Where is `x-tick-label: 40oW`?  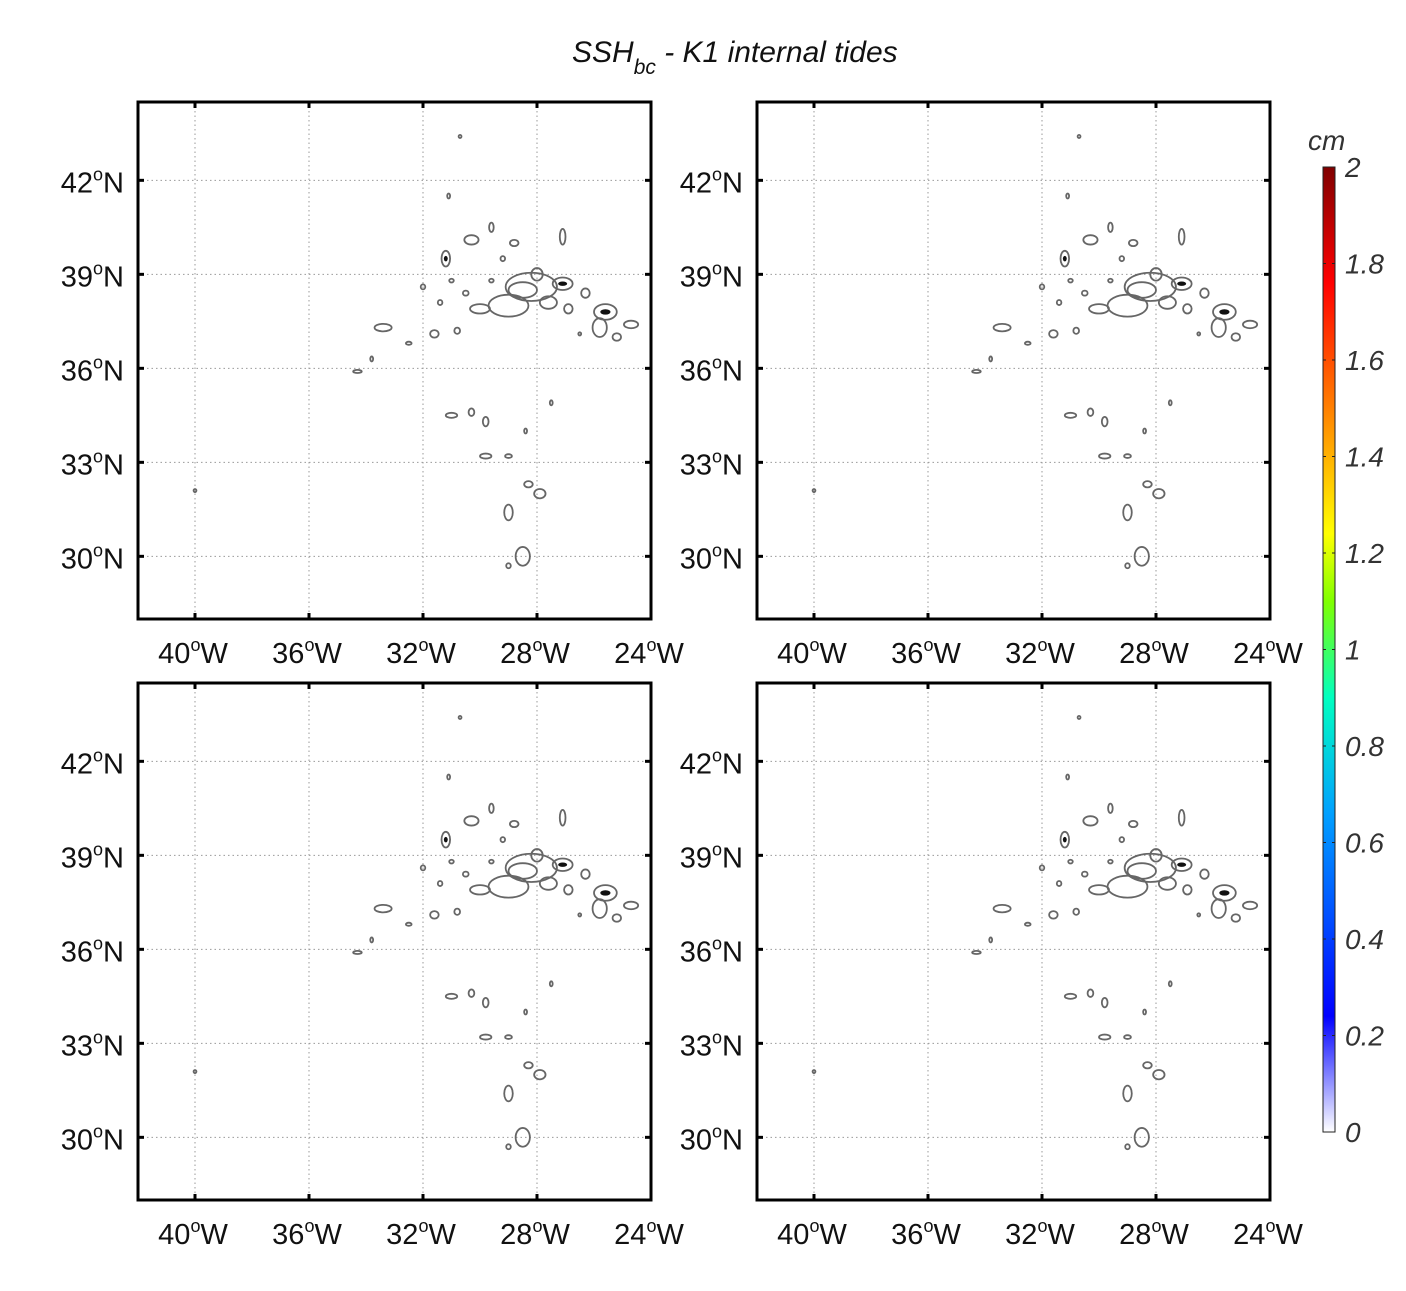 x-tick-label: 40oW is located at coordinates (193, 652).